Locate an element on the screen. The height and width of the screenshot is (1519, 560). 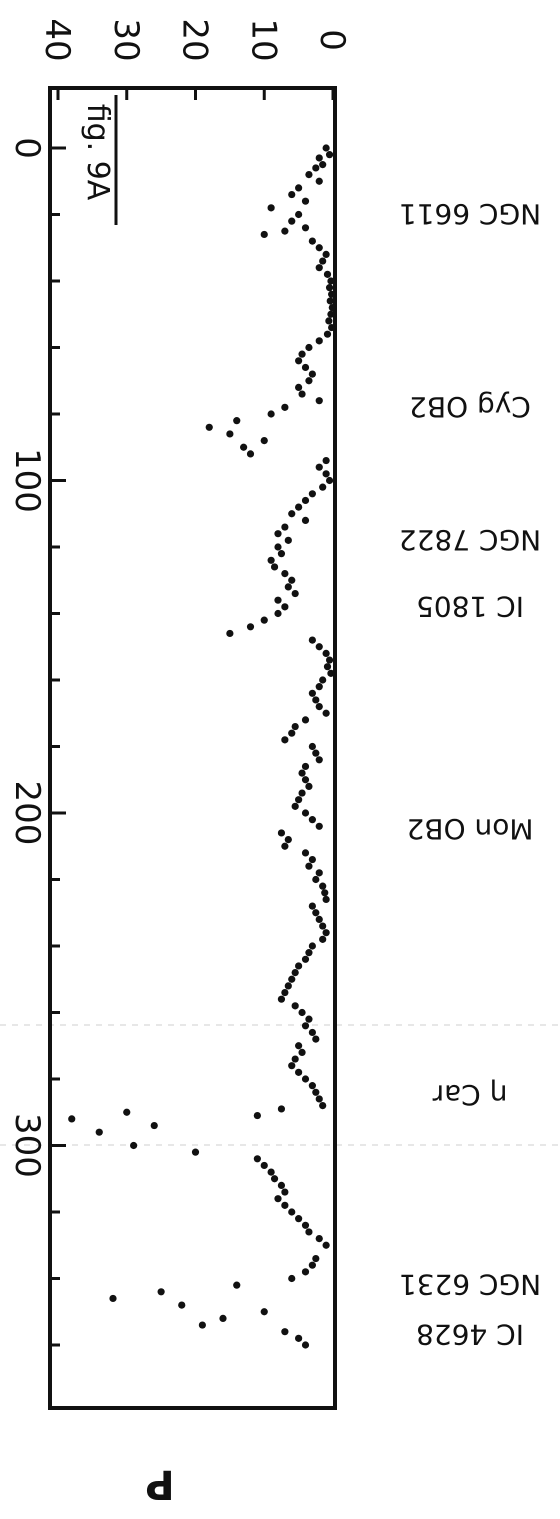
y-tick-label: 0 is located at coordinates (332, 40).